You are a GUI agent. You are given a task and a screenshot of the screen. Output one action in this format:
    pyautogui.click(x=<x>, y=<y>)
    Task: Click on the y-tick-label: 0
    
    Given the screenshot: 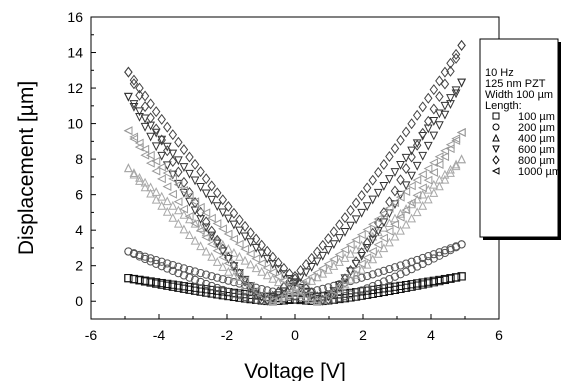 What is the action you would take?
    pyautogui.click(x=79, y=301)
    